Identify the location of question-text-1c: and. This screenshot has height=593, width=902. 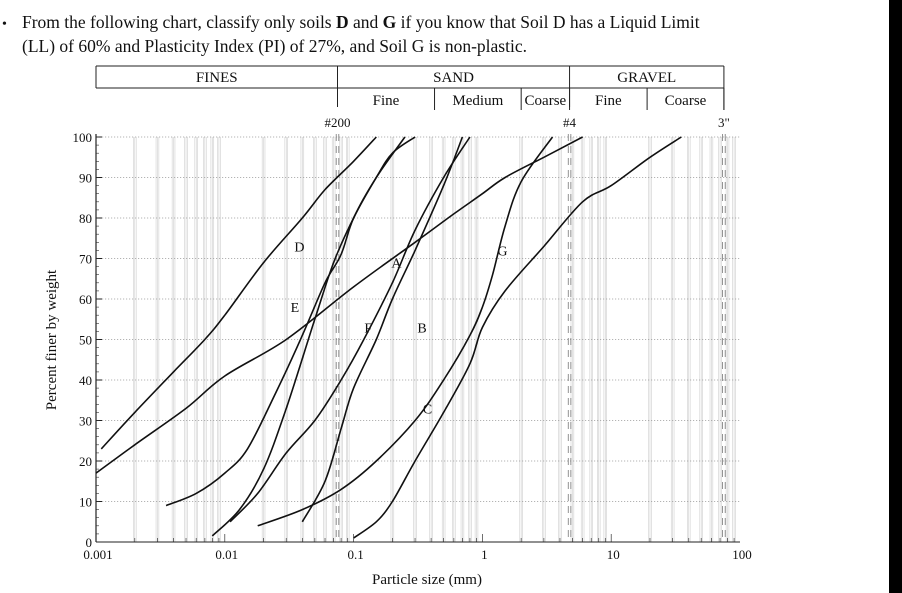
(365, 22).